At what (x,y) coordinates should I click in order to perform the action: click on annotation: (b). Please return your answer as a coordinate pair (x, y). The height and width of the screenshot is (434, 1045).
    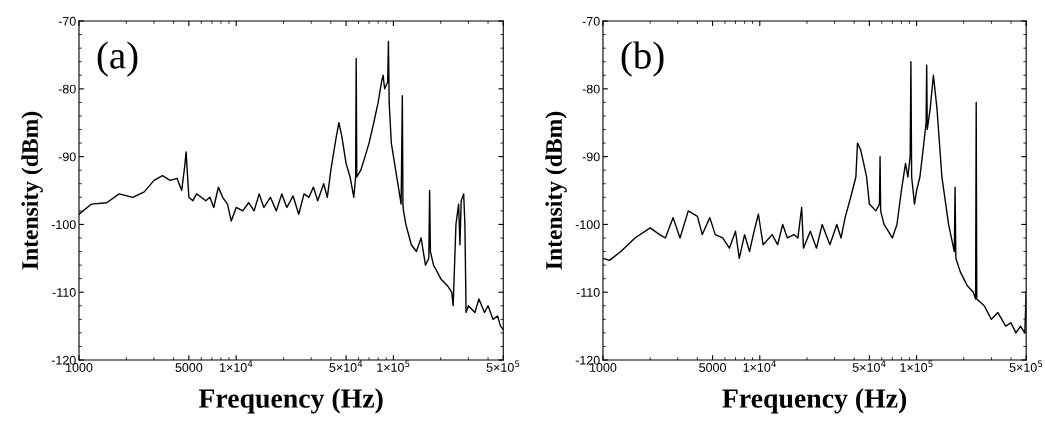
    Looking at the image, I should click on (642, 59).